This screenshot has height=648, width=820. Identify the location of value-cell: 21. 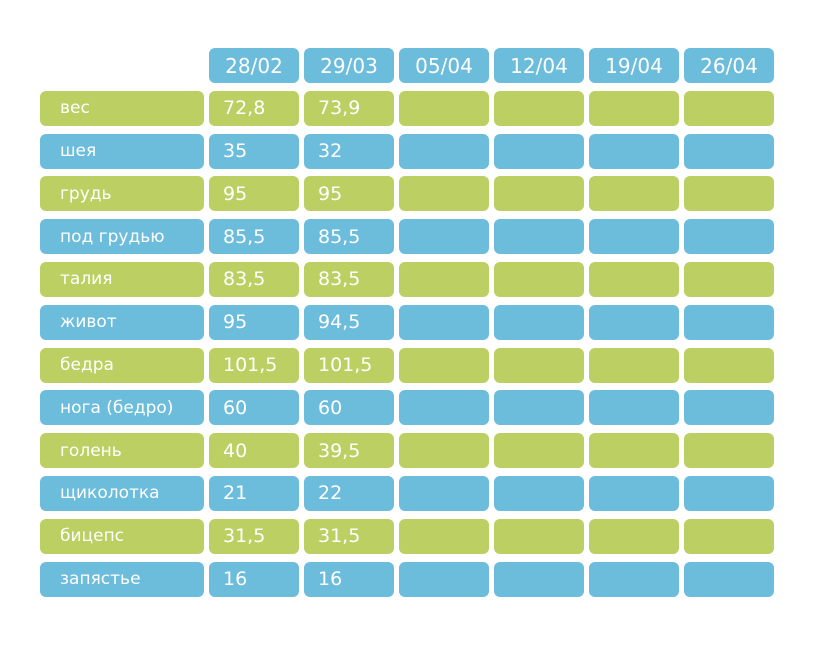
(254, 493).